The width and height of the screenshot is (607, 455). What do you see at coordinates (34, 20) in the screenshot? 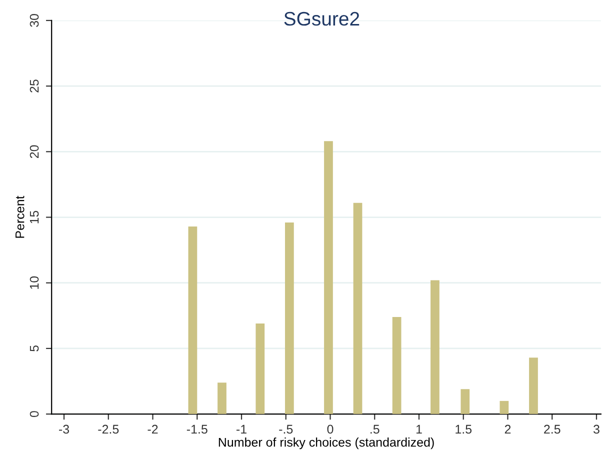
I see `y-tick-label: 30` at bounding box center [34, 20].